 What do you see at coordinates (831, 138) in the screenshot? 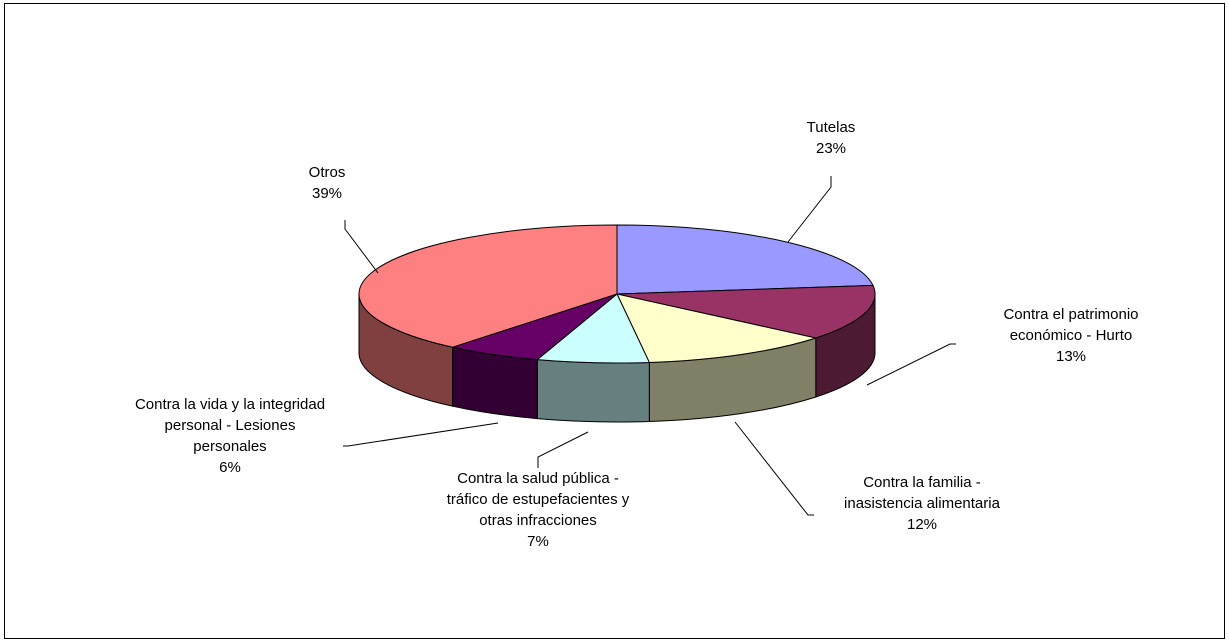
I see `data-label-0: Tutelas 23%` at bounding box center [831, 138].